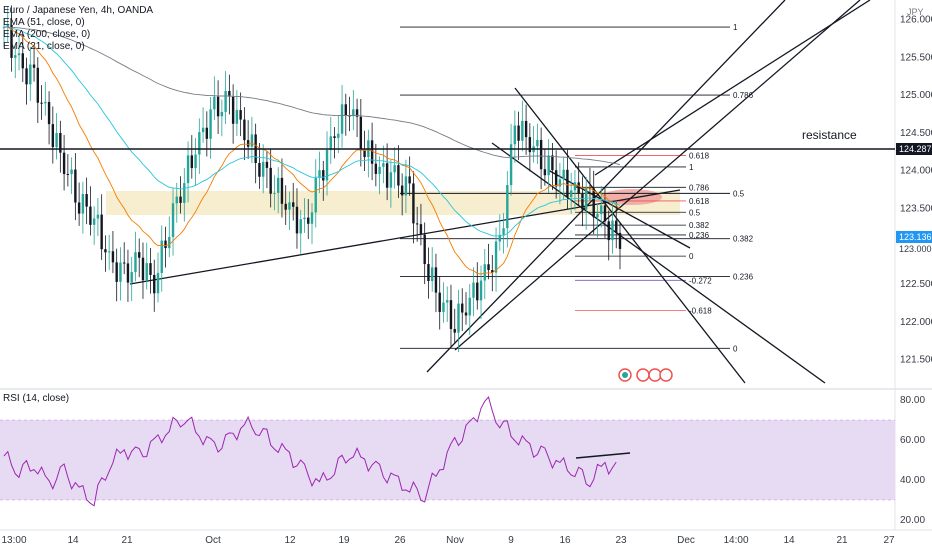  What do you see at coordinates (916, 20) in the screenshot?
I see `price-tick-label: 126.000` at bounding box center [916, 20].